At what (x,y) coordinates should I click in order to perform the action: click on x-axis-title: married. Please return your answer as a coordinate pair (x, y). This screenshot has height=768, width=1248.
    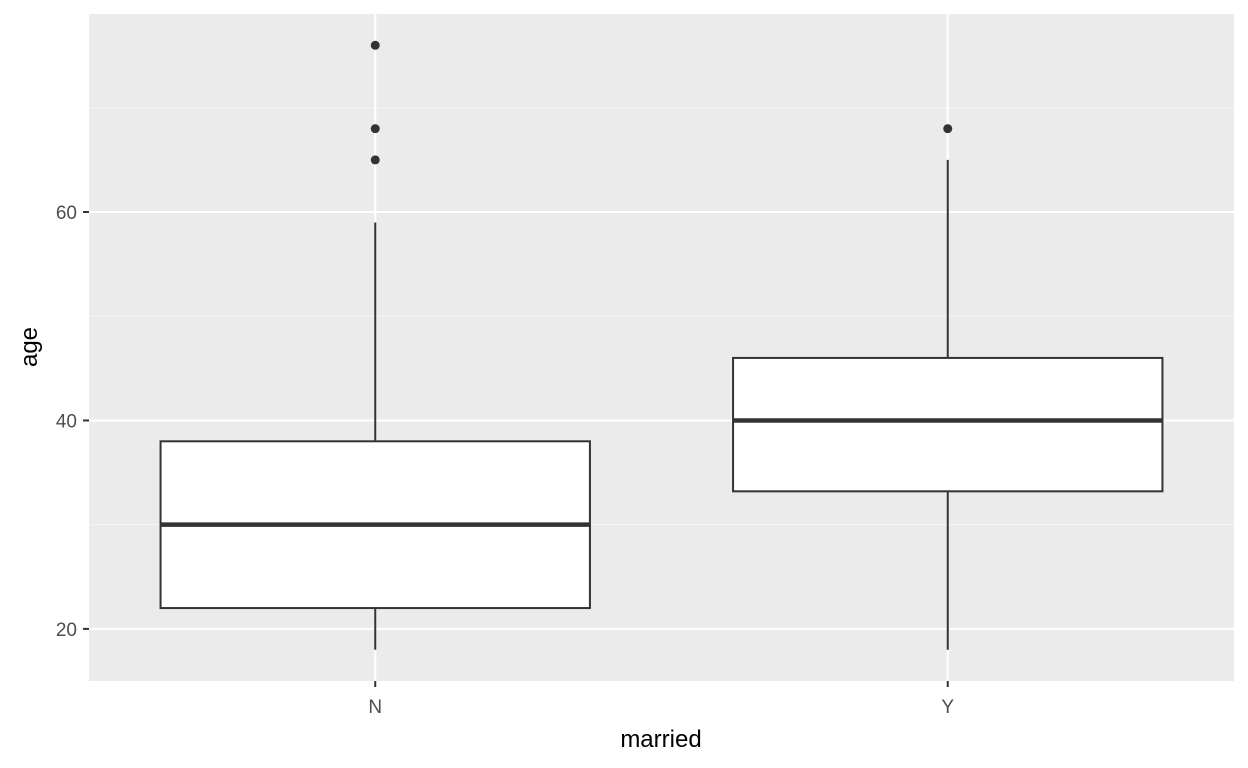
    Looking at the image, I should click on (660, 739).